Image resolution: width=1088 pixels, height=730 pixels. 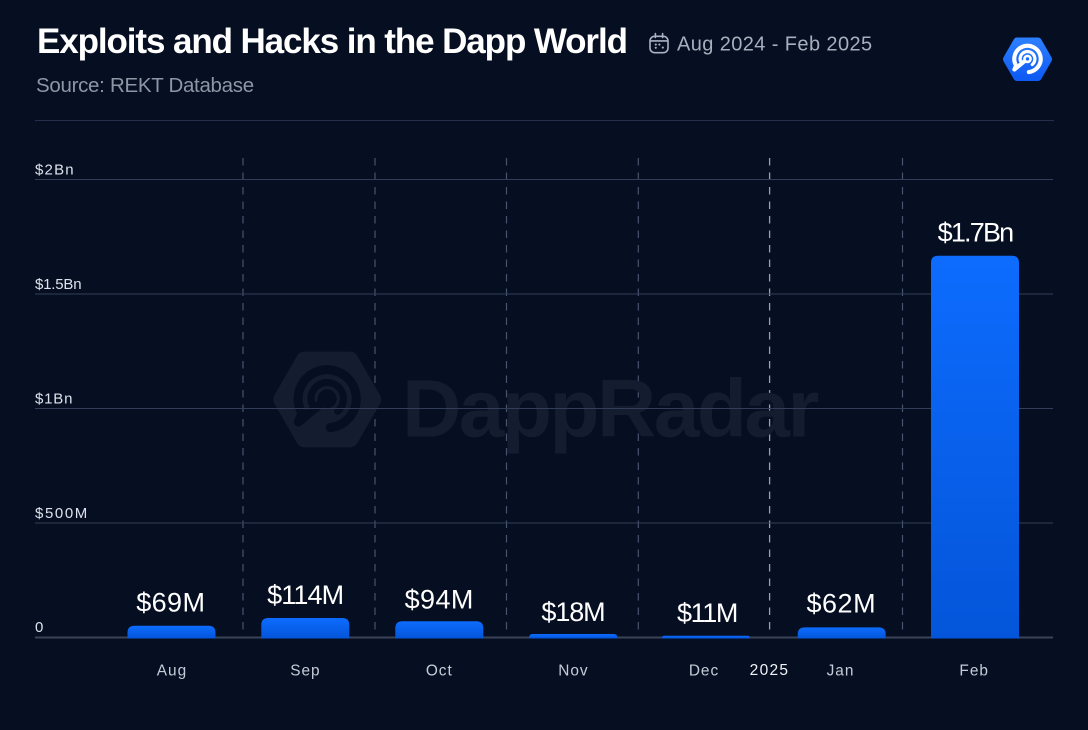 I want to click on svg-text: Source: REKT Database, so click(x=145, y=85).